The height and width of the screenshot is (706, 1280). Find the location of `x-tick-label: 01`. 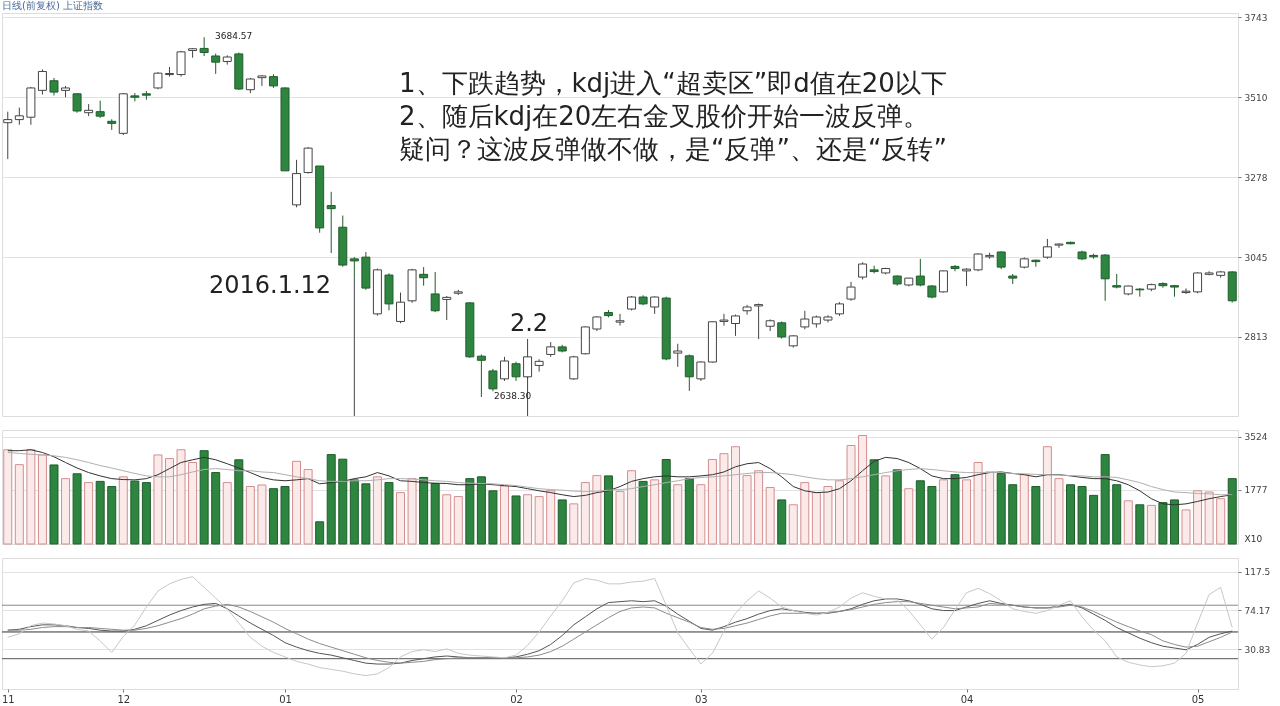

x-tick-label: 01 is located at coordinates (285, 699).